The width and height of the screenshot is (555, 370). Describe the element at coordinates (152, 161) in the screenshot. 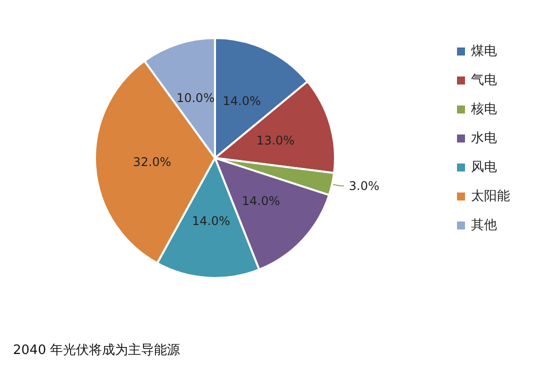

I see `data-label: 32.0%` at that location.